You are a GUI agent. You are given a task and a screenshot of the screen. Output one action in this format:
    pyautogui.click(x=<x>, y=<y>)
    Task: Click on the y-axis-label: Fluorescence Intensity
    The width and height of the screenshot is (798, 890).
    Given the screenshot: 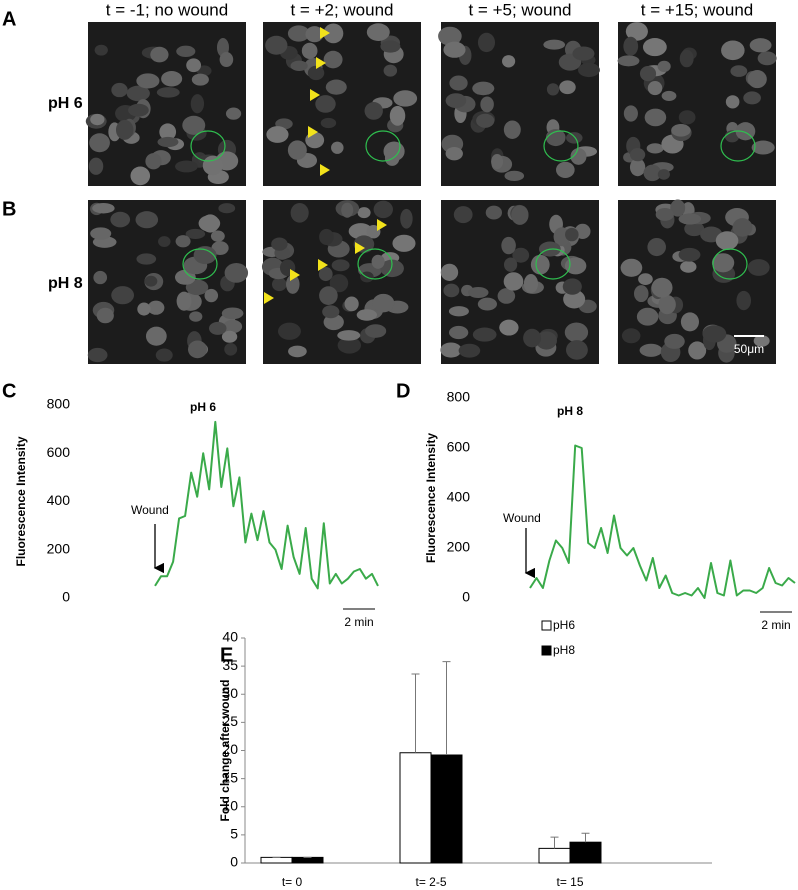 What is the action you would take?
    pyautogui.click(x=21, y=501)
    